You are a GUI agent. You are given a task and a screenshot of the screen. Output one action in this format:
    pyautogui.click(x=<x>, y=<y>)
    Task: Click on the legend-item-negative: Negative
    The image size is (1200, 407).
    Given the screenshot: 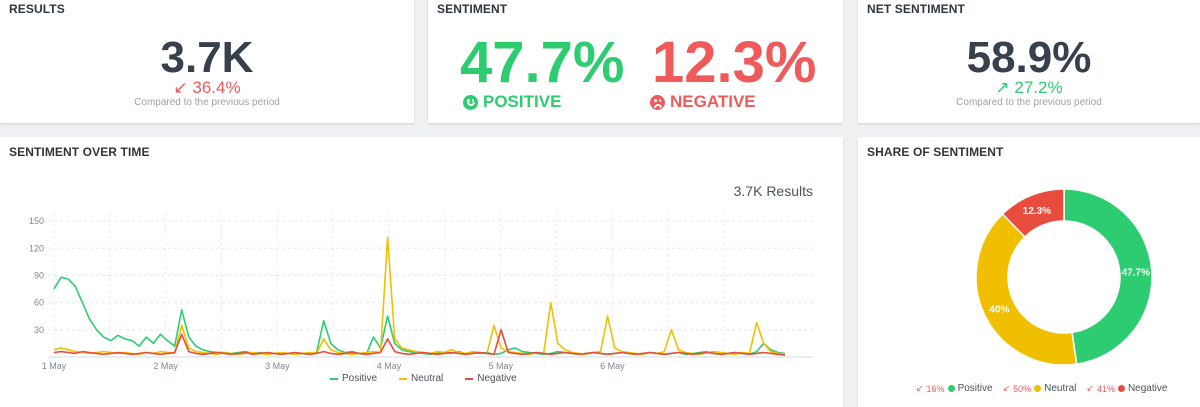 What is the action you would take?
    pyautogui.click(x=491, y=378)
    